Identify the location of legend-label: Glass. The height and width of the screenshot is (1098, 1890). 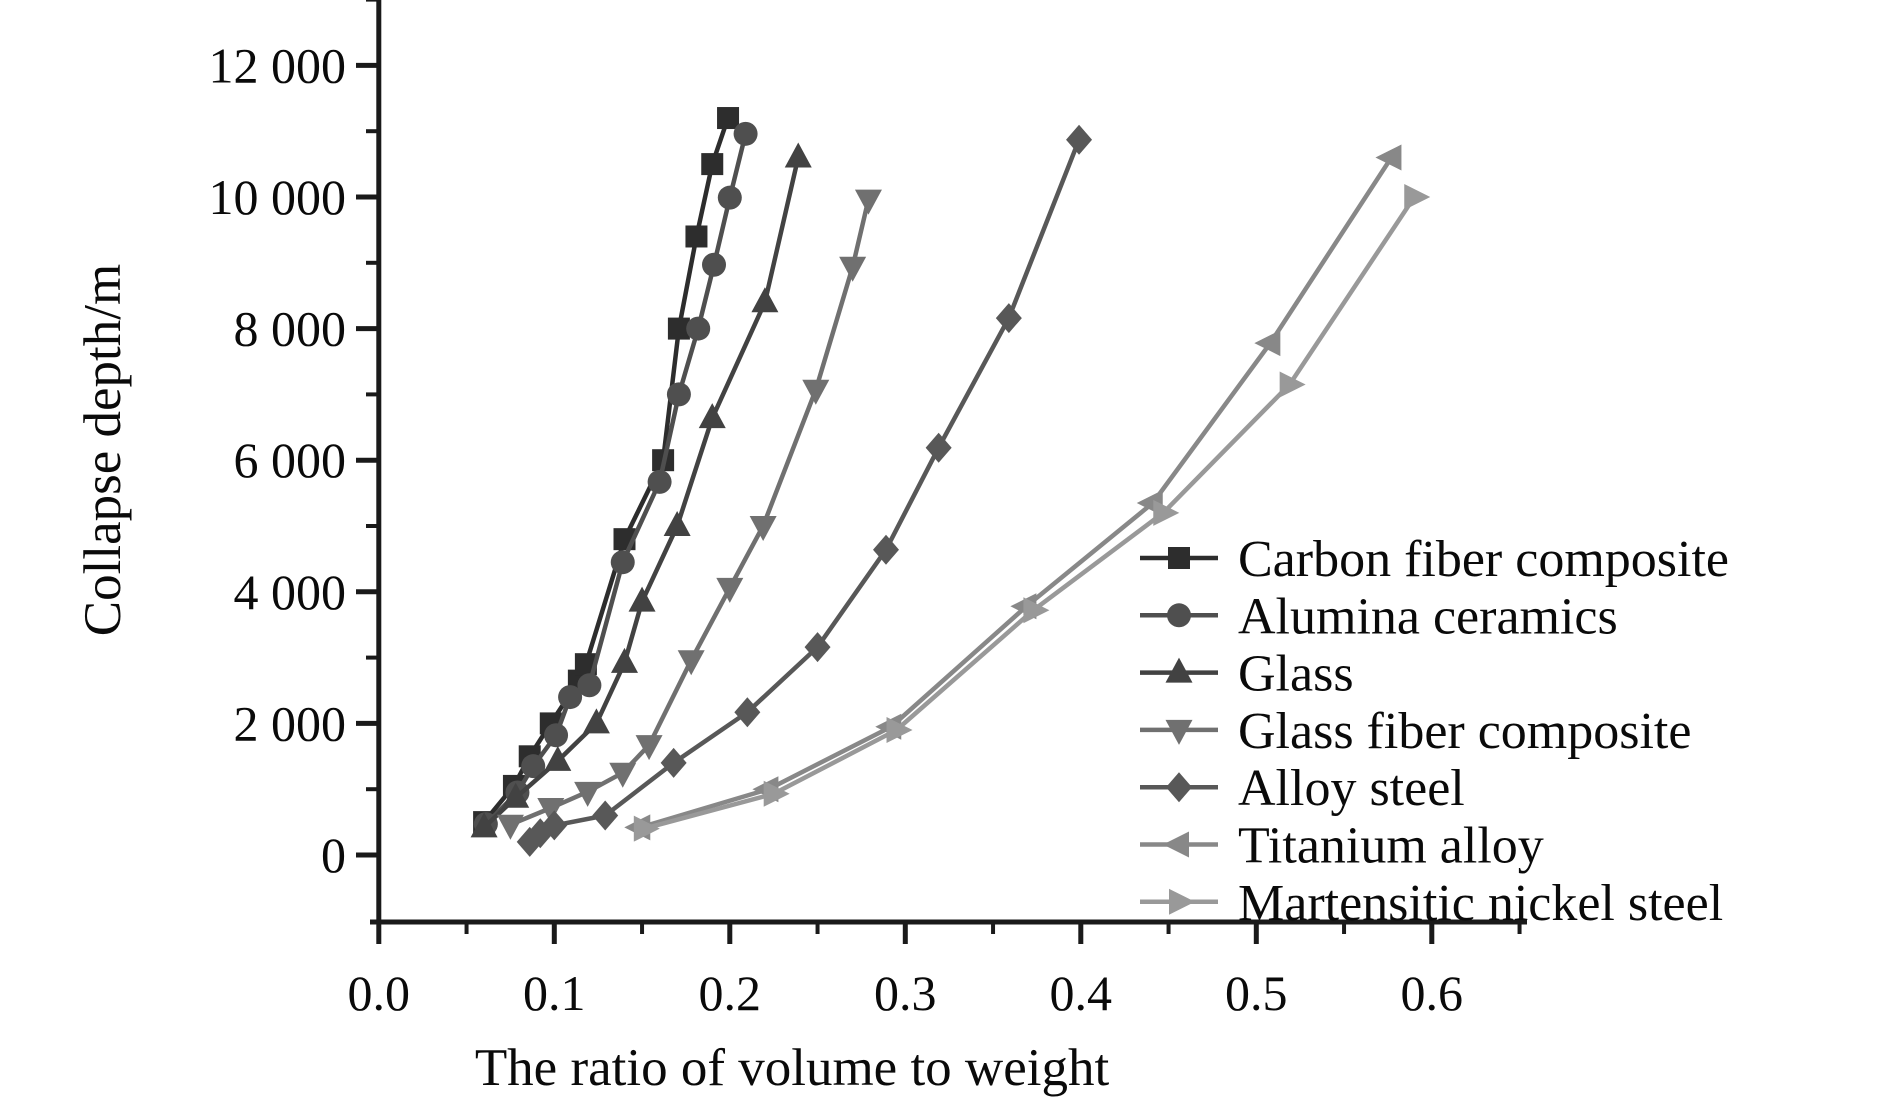
(1296, 674).